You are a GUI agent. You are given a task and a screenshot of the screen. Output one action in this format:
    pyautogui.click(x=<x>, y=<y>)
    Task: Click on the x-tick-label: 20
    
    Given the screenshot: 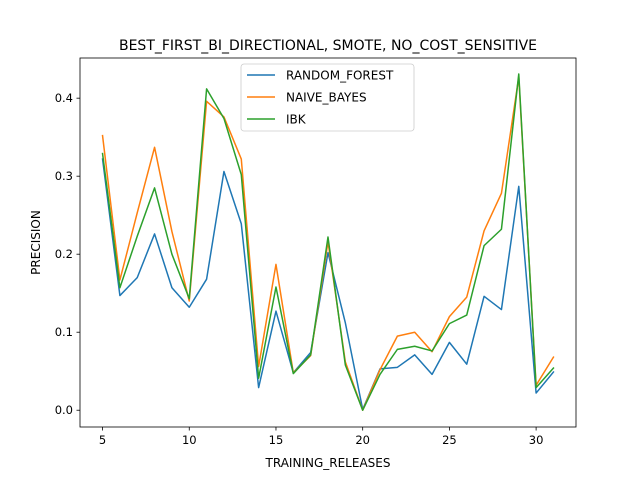 What is the action you would take?
    pyautogui.click(x=362, y=440)
    